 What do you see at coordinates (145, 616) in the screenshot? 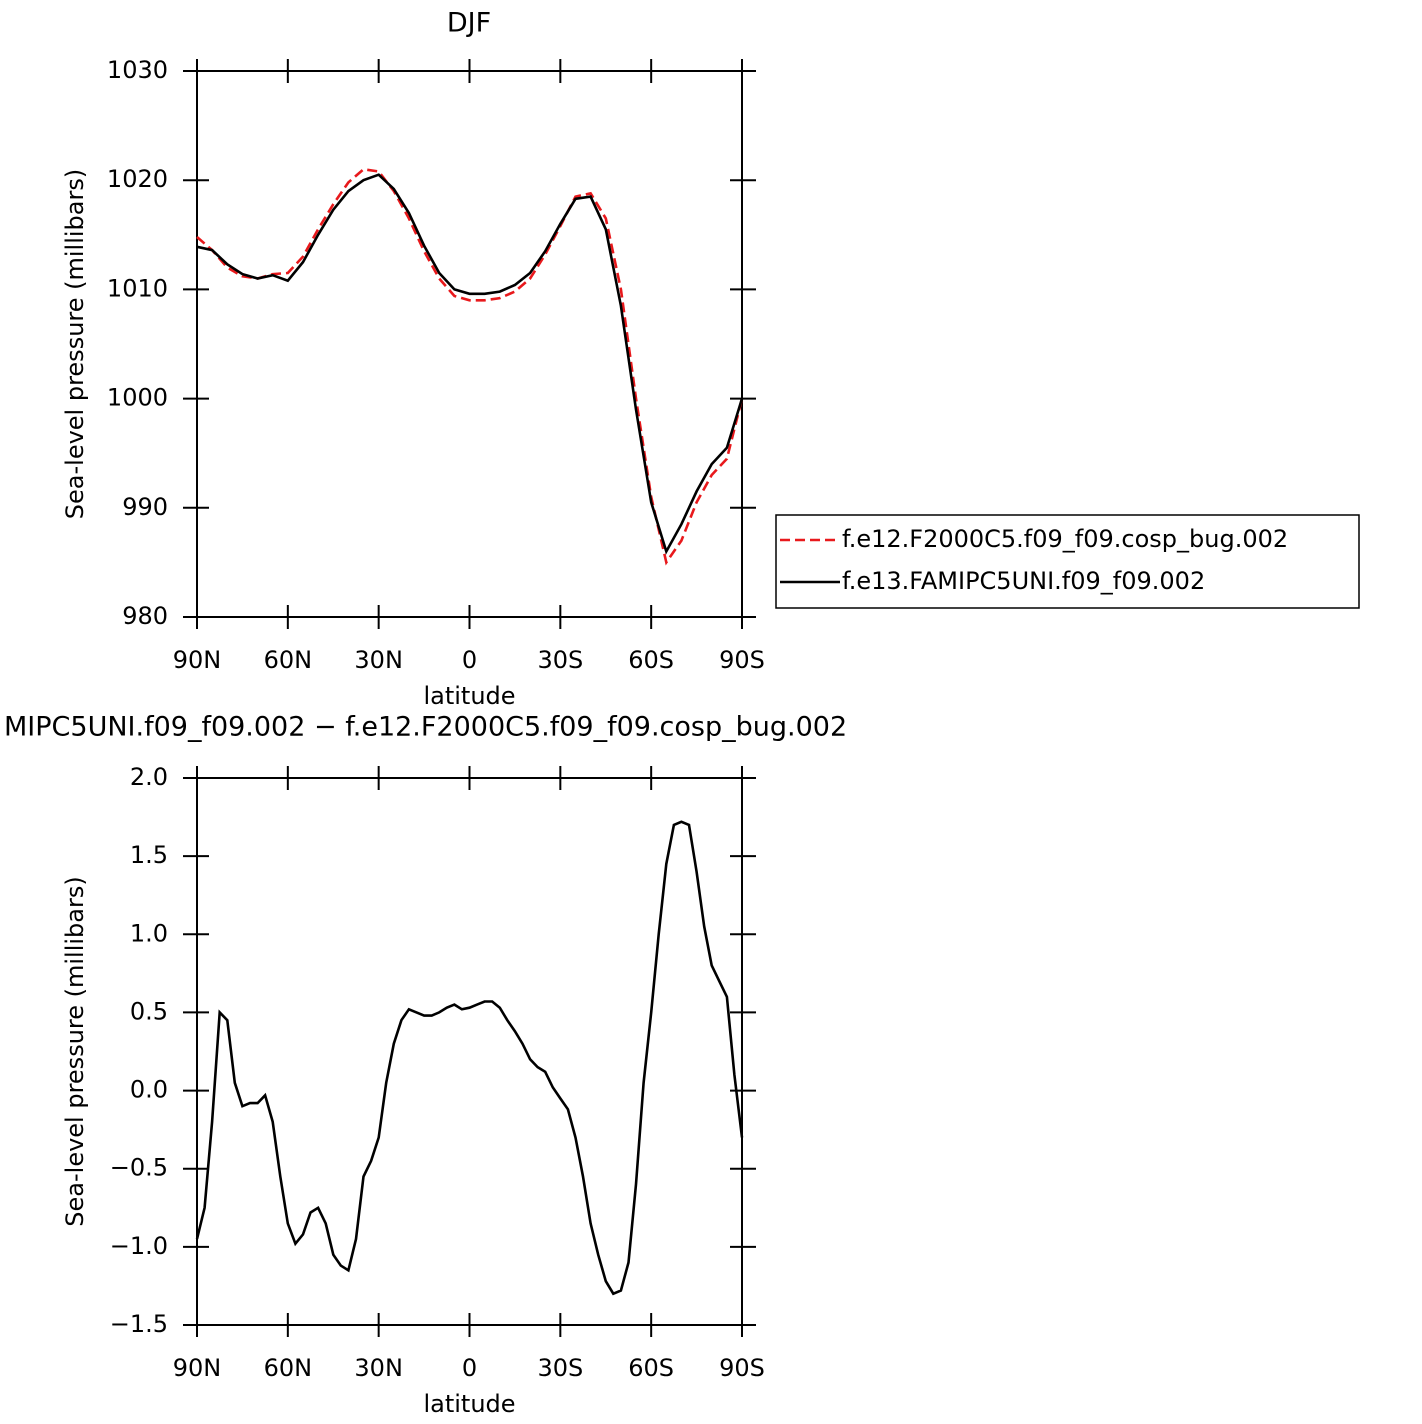
I see `y-tick-label: 980` at bounding box center [145, 616].